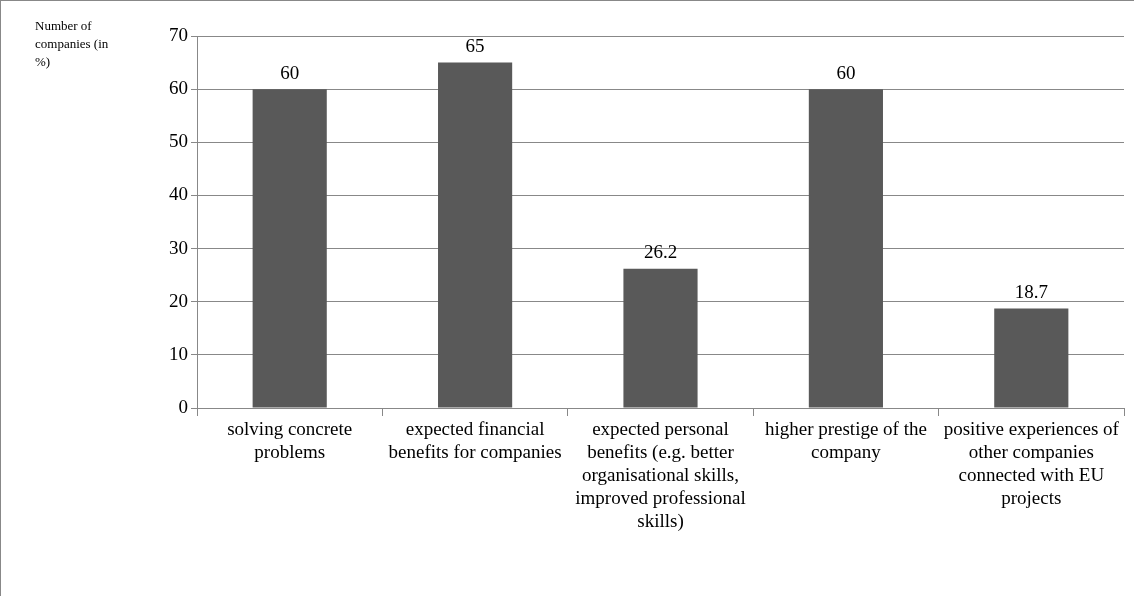  I want to click on x-tick-label: expected financial benefits for companies, so click(475, 440).